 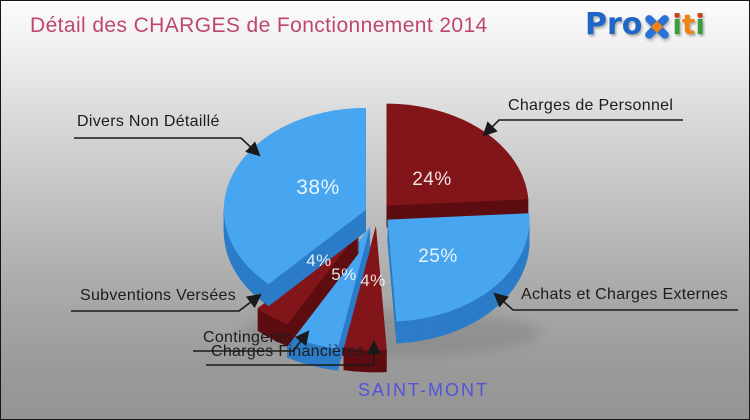 I want to click on callout-label-achats-et-charges-externes: Achats et Charges Externes, so click(x=625, y=294).